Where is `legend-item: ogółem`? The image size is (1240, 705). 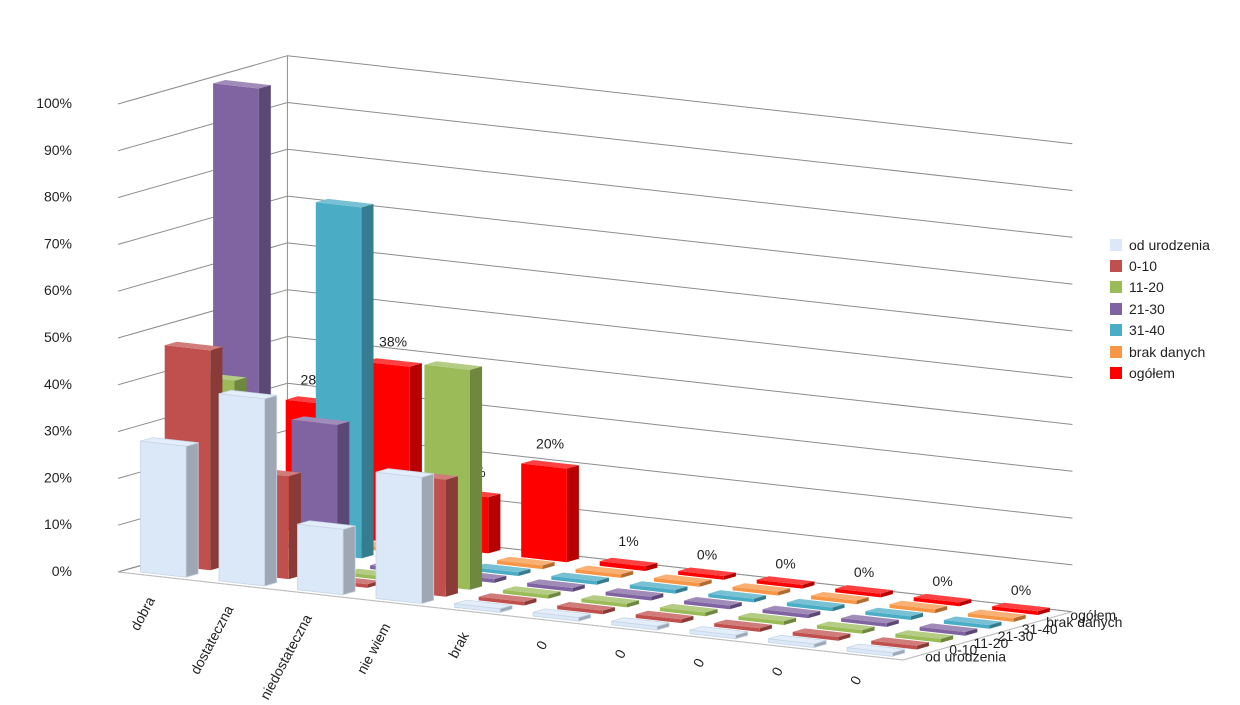
legend-item: ogółem is located at coordinates (1160, 372).